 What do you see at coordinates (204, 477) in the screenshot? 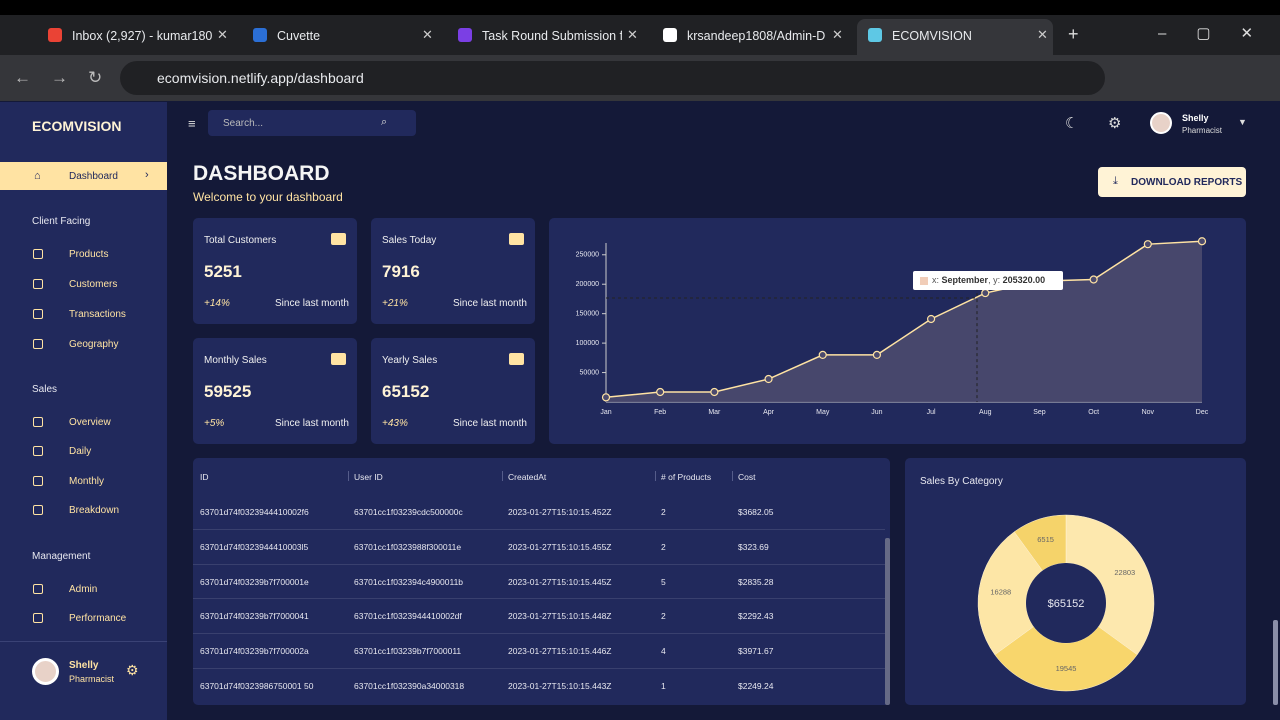
I see `column-header: ID` at bounding box center [204, 477].